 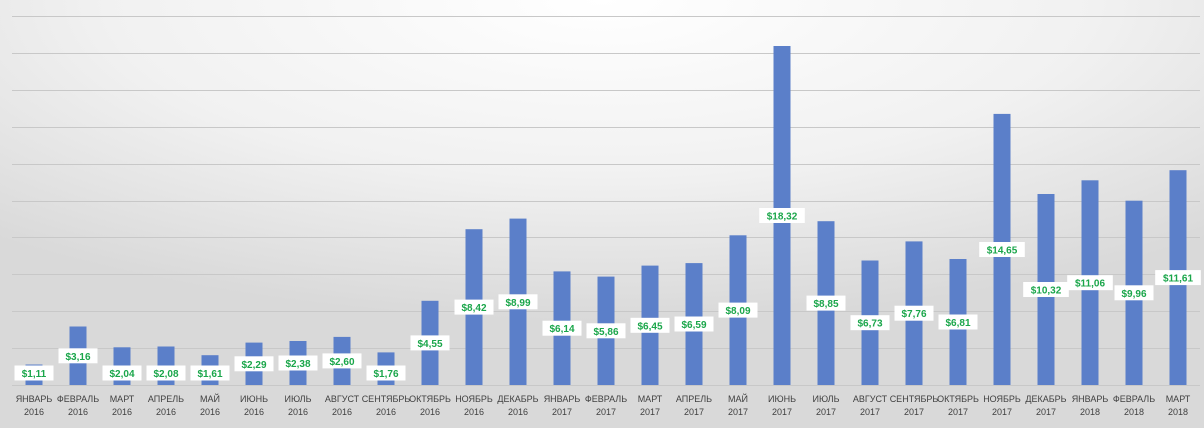 I want to click on data-label: $6,45, so click(x=649, y=326).